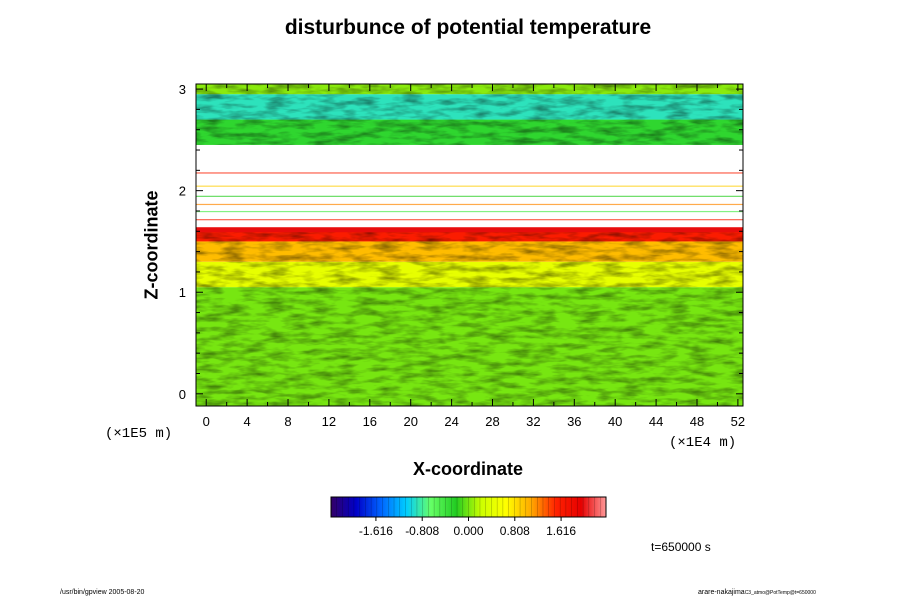 The image size is (900, 600). I want to click on z-scale-unit: (×1E5 m), so click(139, 434).